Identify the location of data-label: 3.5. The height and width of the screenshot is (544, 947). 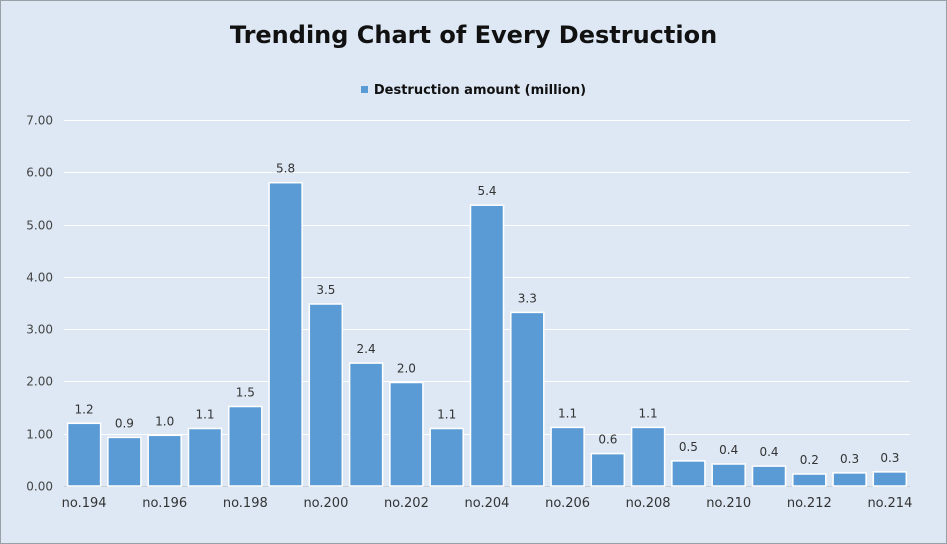
(325, 290).